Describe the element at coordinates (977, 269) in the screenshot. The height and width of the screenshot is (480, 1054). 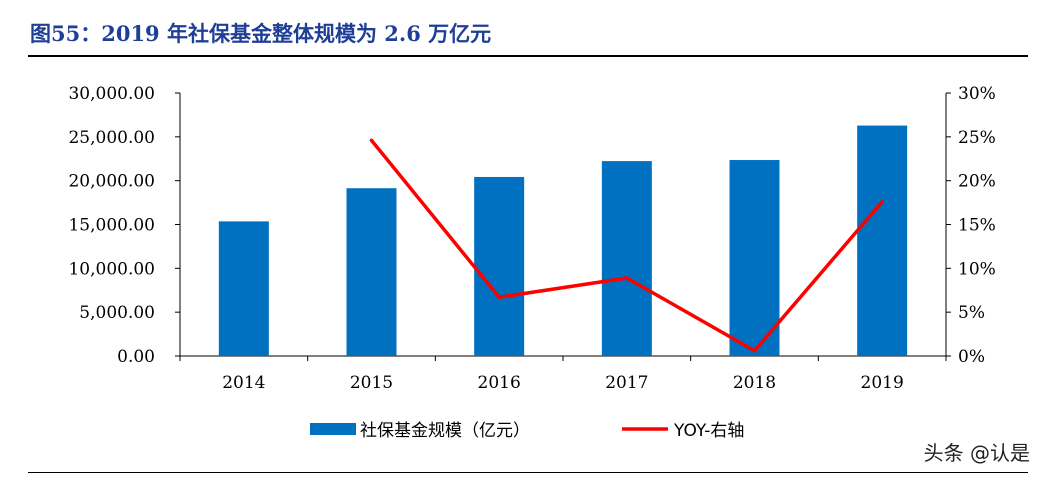
I see `right-tick-label: 10%` at that location.